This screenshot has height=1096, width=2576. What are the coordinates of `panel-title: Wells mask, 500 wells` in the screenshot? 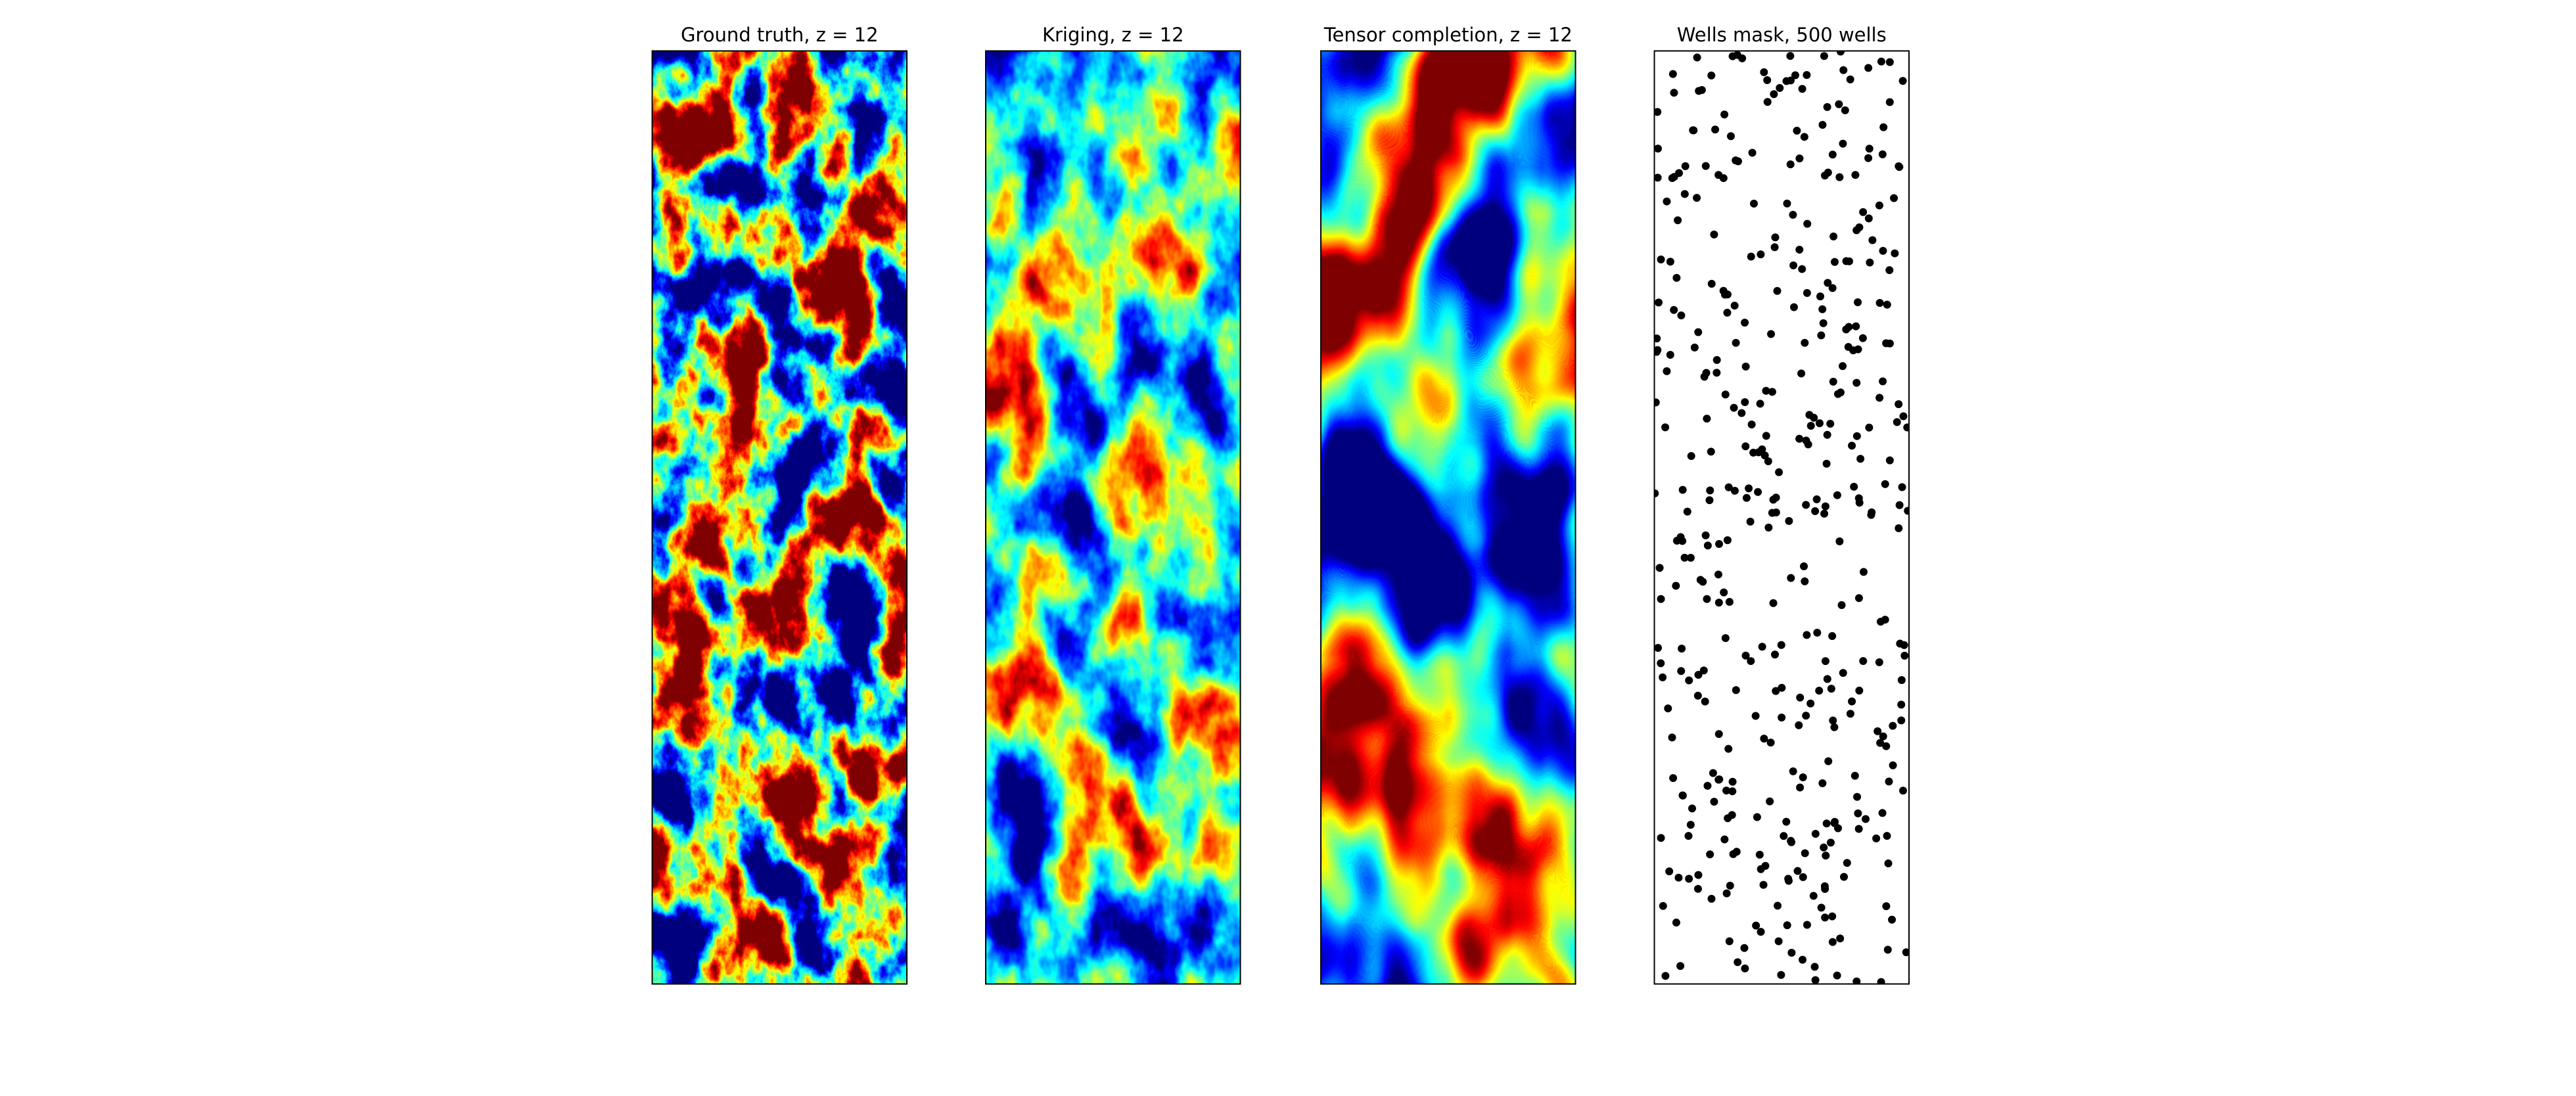 It's located at (1782, 35).